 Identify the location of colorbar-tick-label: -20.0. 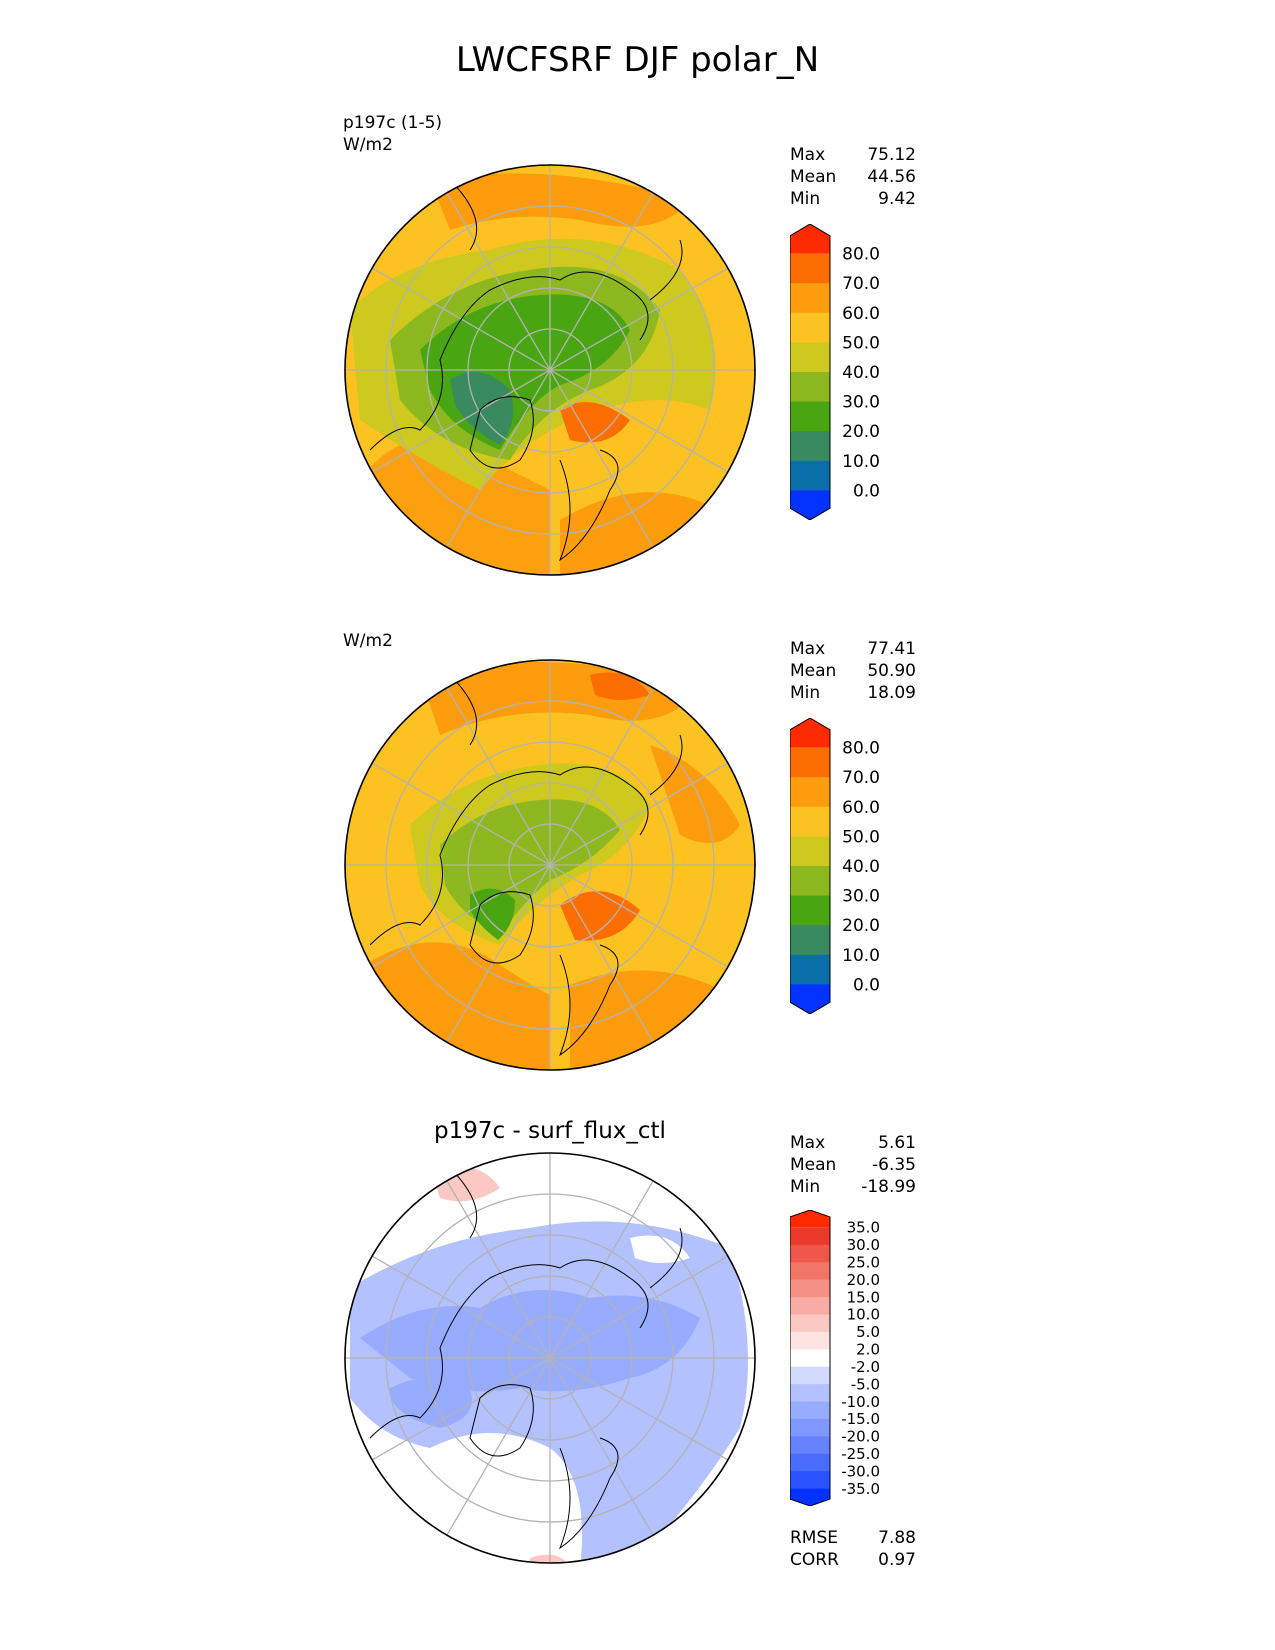
(860, 1437).